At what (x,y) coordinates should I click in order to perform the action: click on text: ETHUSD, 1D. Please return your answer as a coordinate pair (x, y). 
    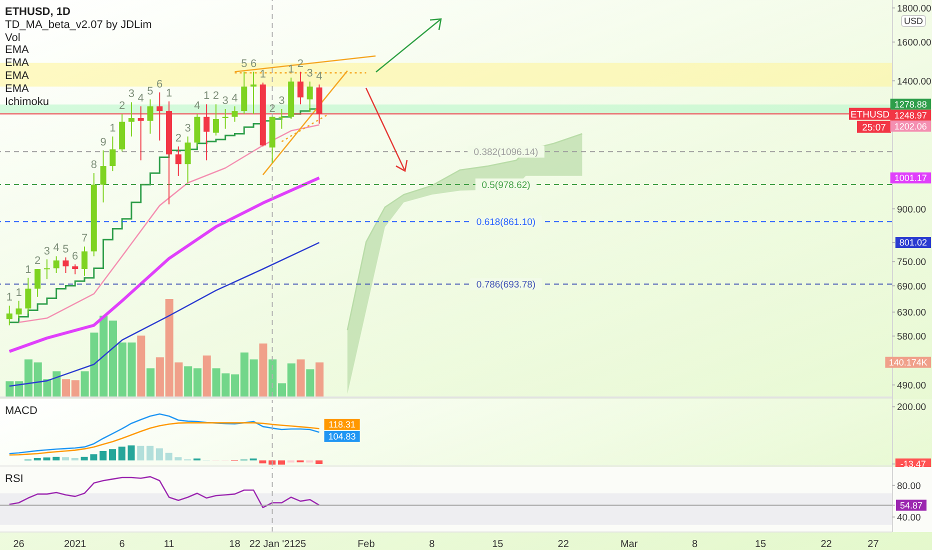
    Looking at the image, I should click on (38, 12).